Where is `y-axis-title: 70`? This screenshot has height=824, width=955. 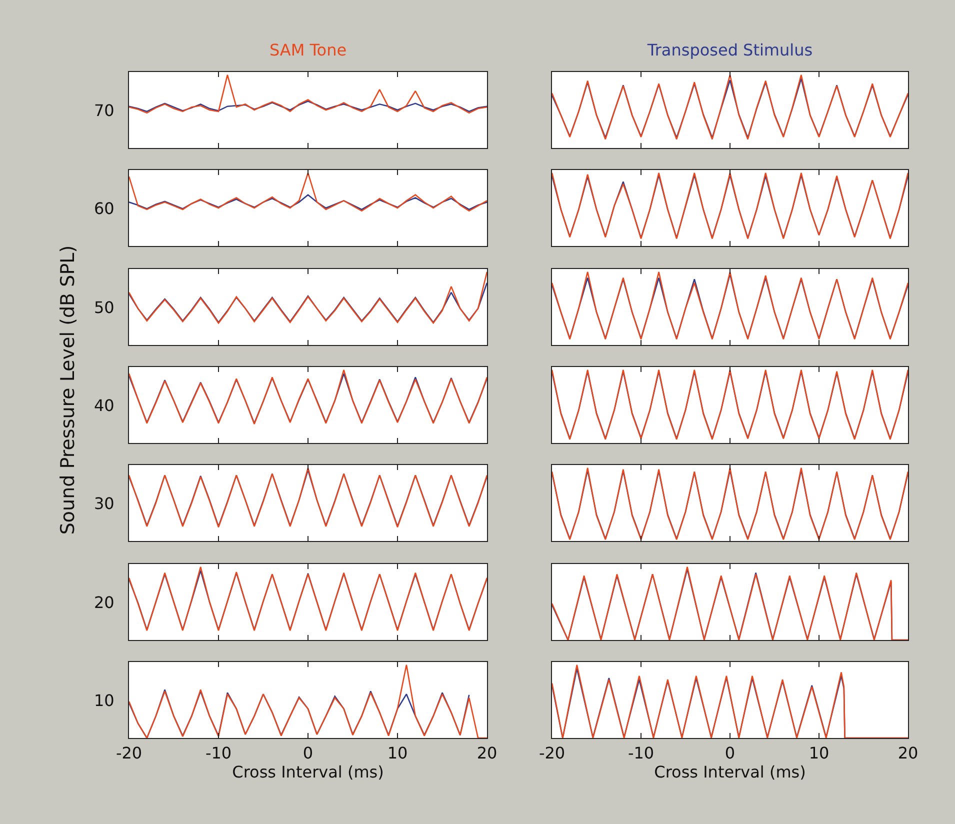 y-axis-title: 70 is located at coordinates (104, 110).